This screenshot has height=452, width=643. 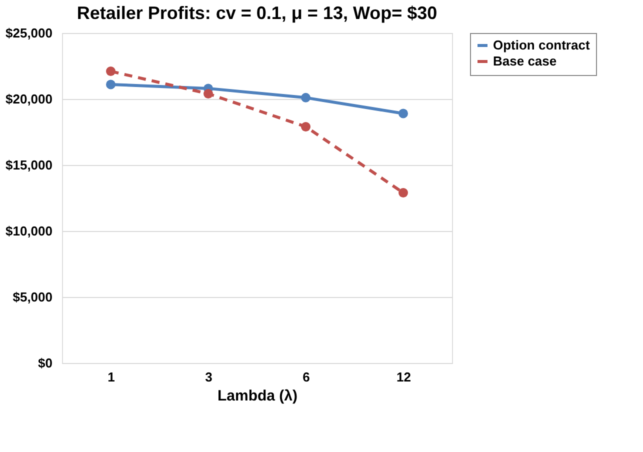 I want to click on y-tick-label: $25,000, so click(x=29, y=33).